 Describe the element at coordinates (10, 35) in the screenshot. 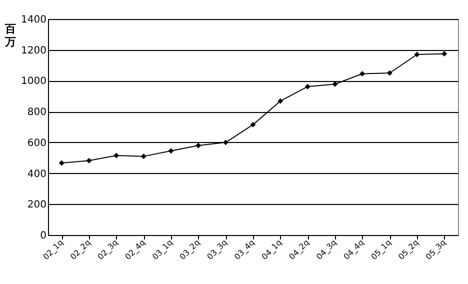

I see `y-axis-title: 百万` at that location.